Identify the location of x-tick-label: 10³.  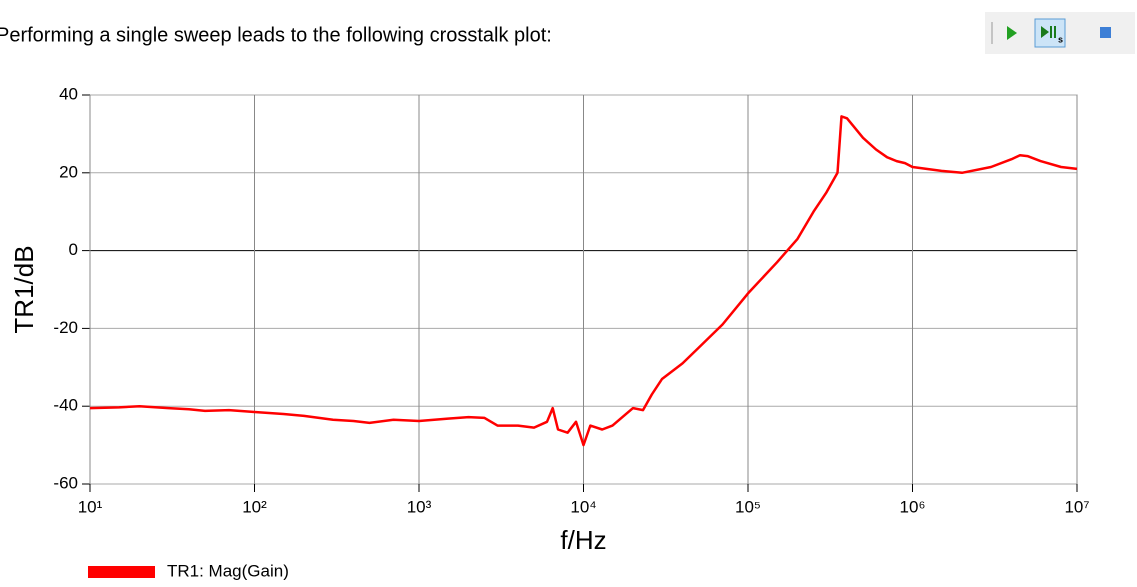
(419, 506).